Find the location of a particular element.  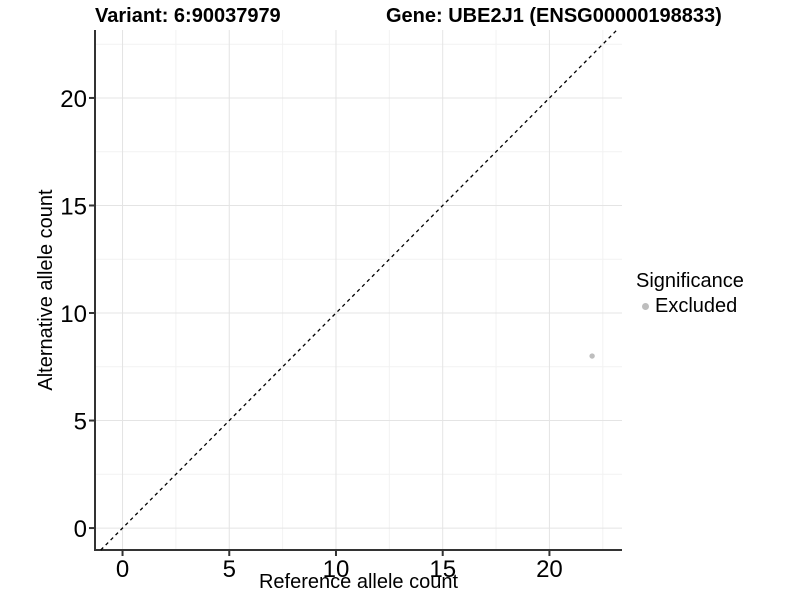

legend-entry-excluded: Excluded is located at coordinates (693, 306).